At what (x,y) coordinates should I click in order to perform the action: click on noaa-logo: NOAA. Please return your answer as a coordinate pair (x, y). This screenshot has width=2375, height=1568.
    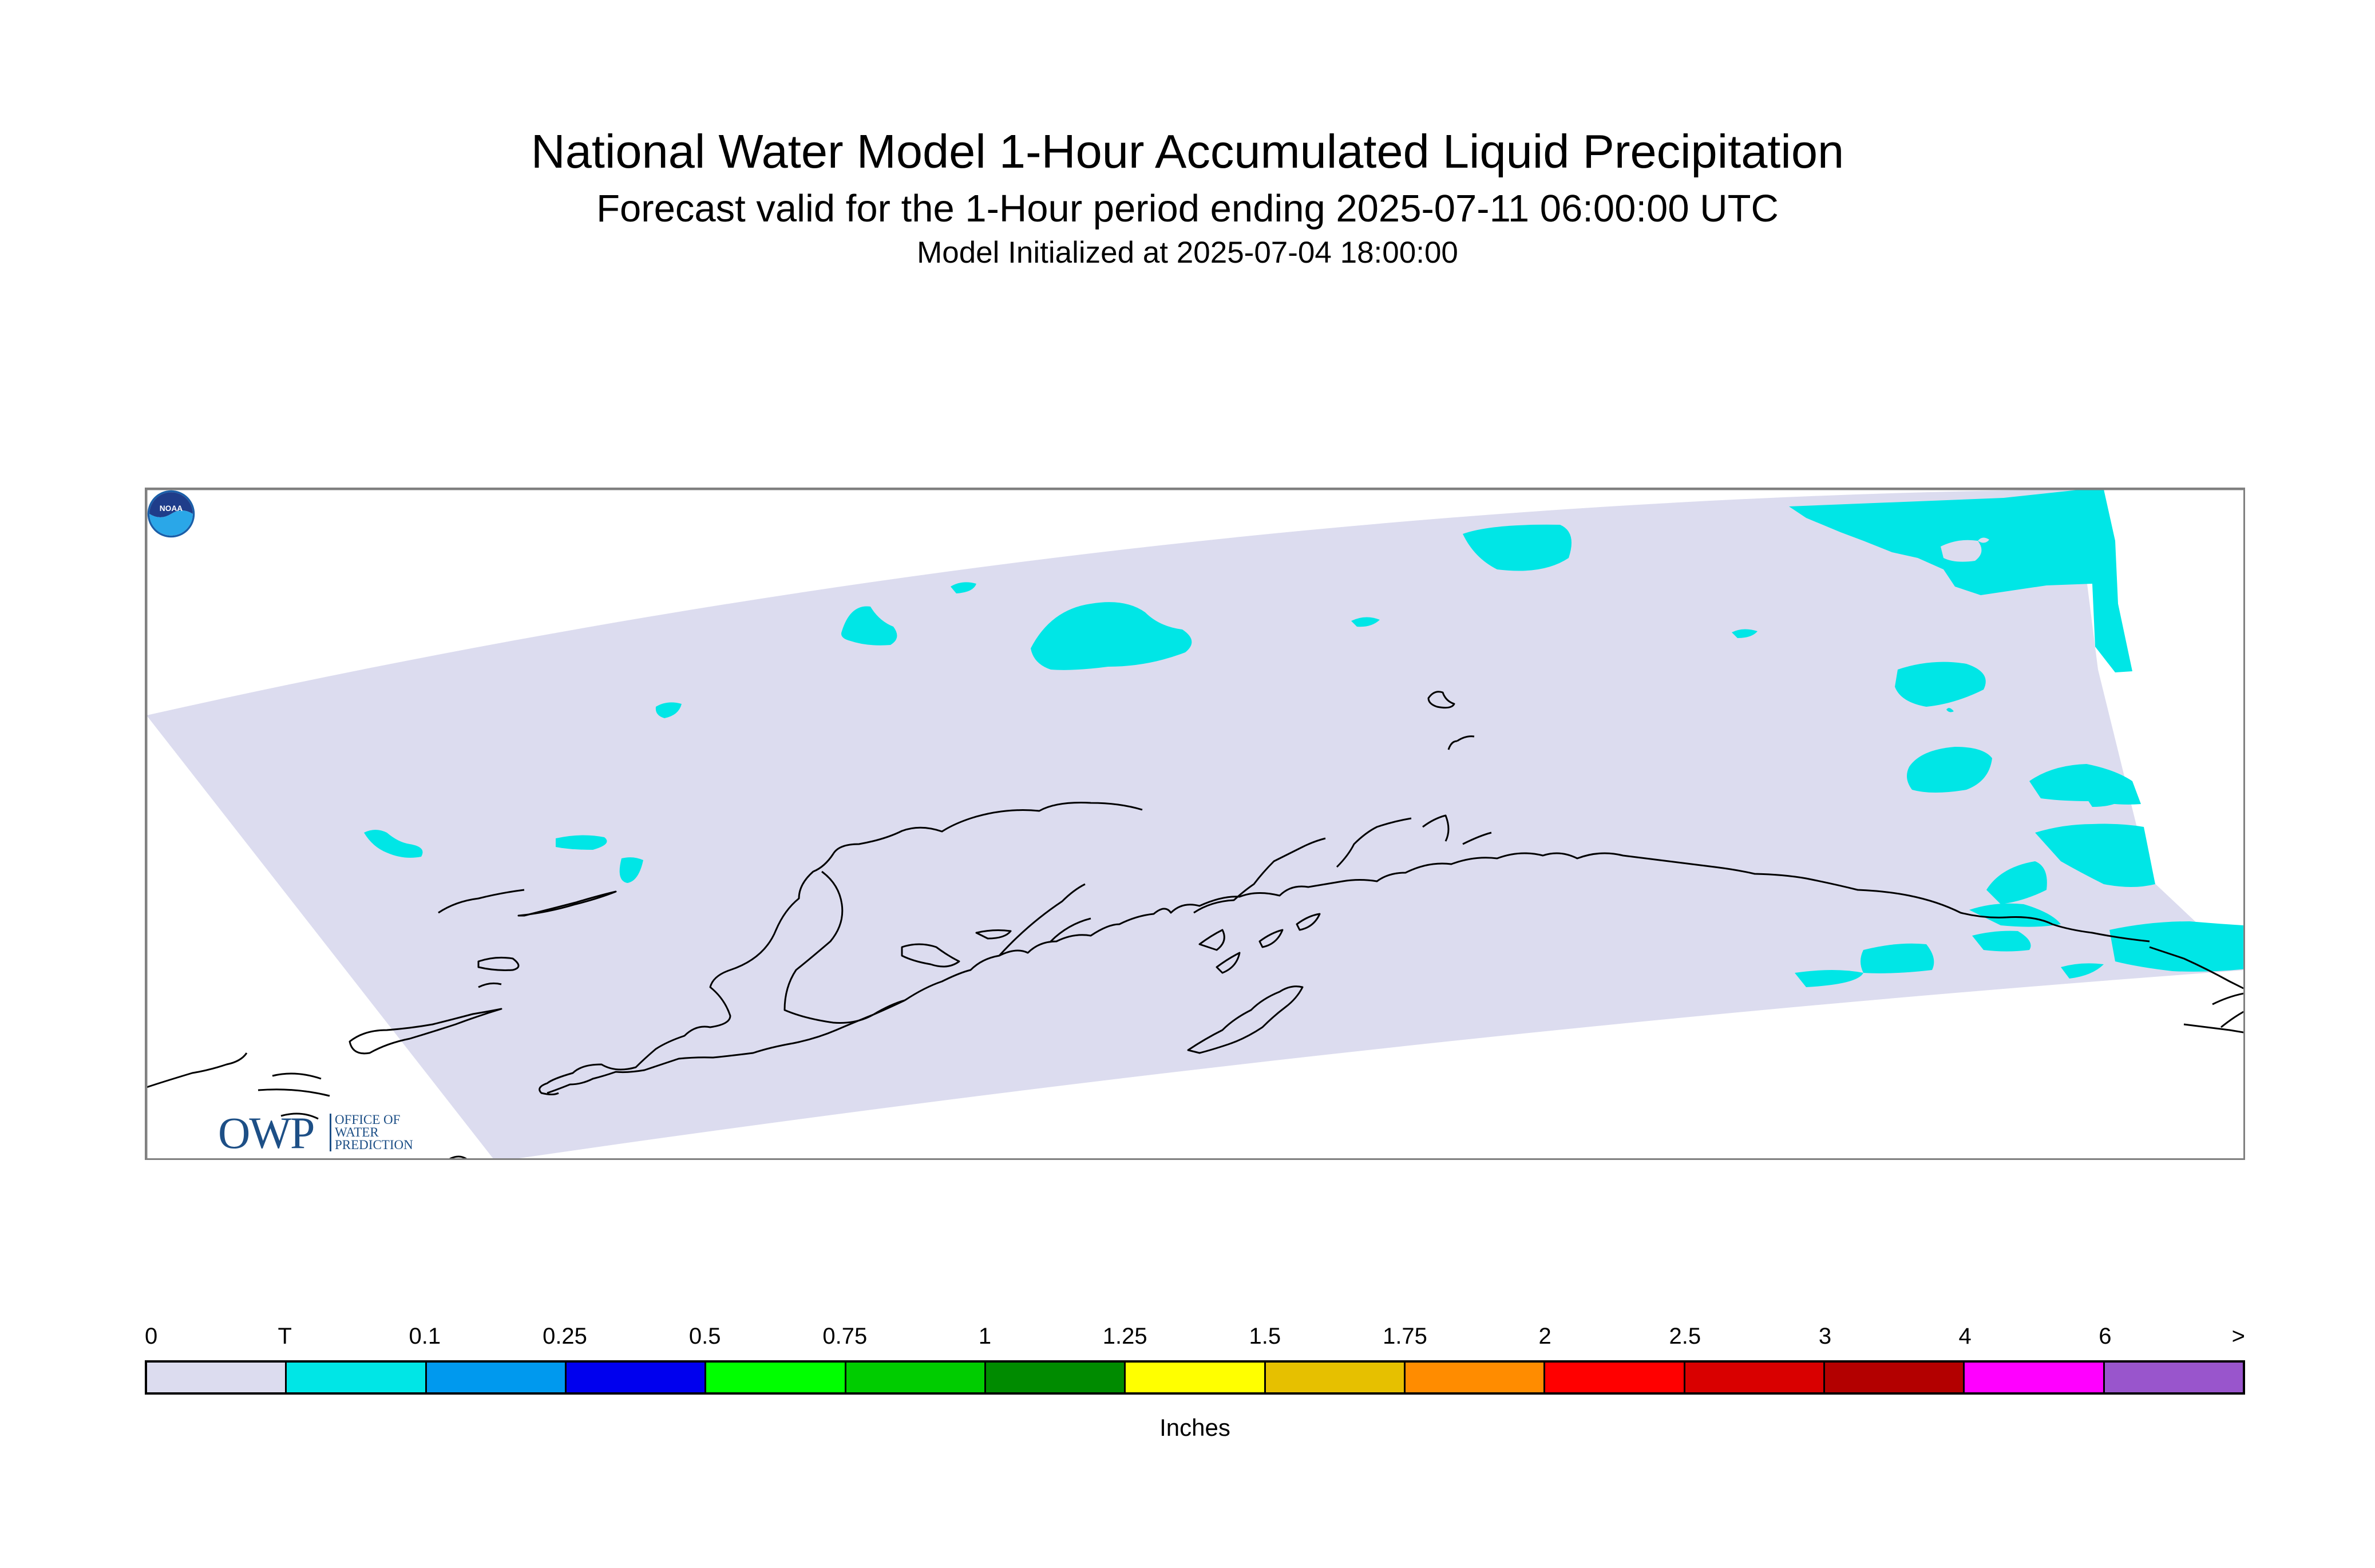
    Looking at the image, I should click on (171, 514).